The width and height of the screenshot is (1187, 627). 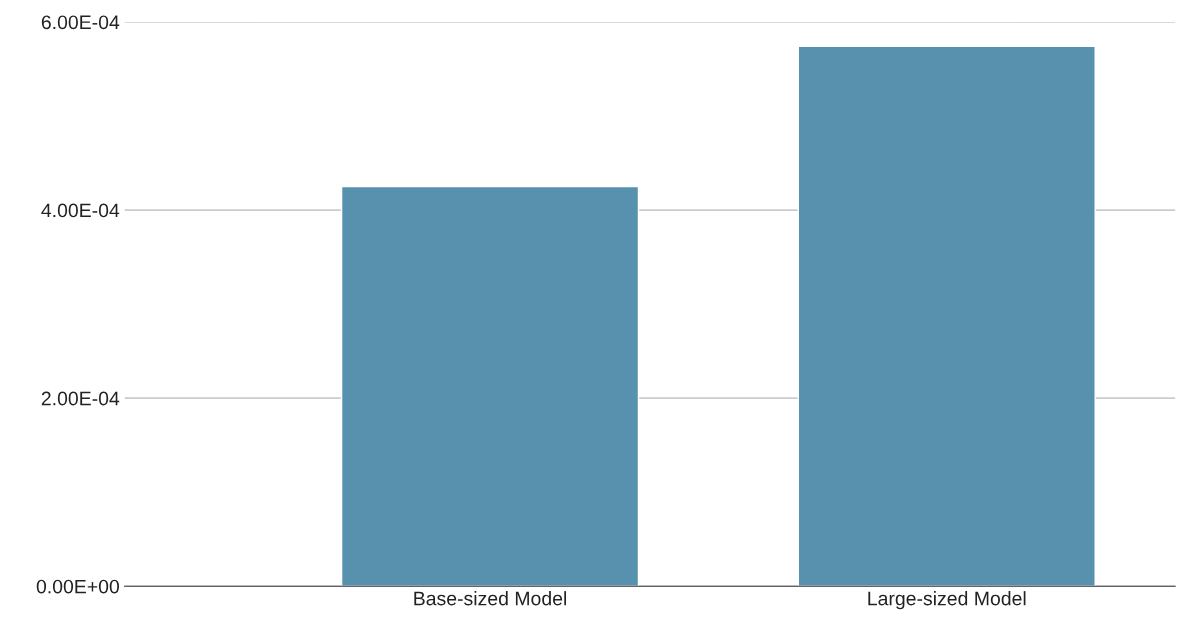 What do you see at coordinates (78, 586) in the screenshot?
I see `y-tick-label: 0.00E+00` at bounding box center [78, 586].